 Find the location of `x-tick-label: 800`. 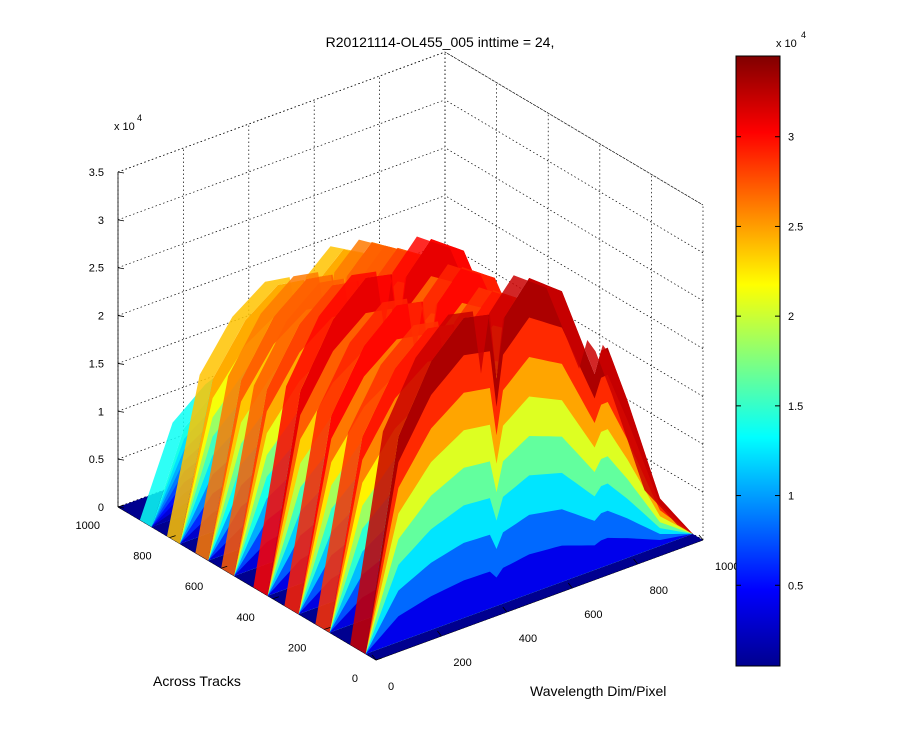

x-tick-label: 800 is located at coordinates (659, 591).